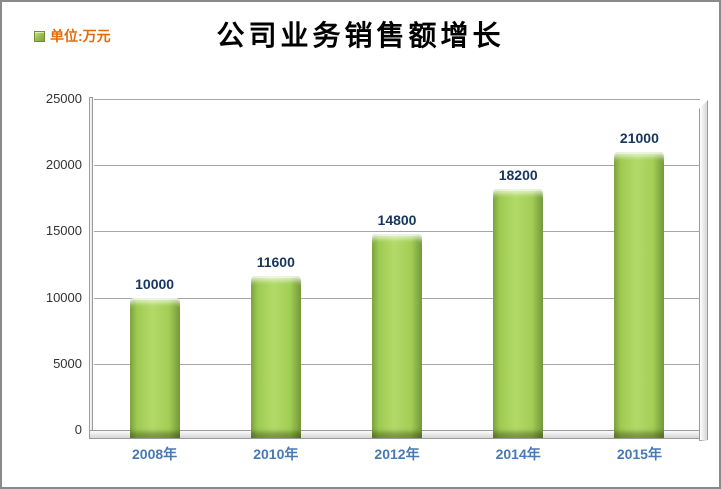 The height and width of the screenshot is (489, 721). What do you see at coordinates (518, 175) in the screenshot?
I see `bar-value-label: 18200` at bounding box center [518, 175].